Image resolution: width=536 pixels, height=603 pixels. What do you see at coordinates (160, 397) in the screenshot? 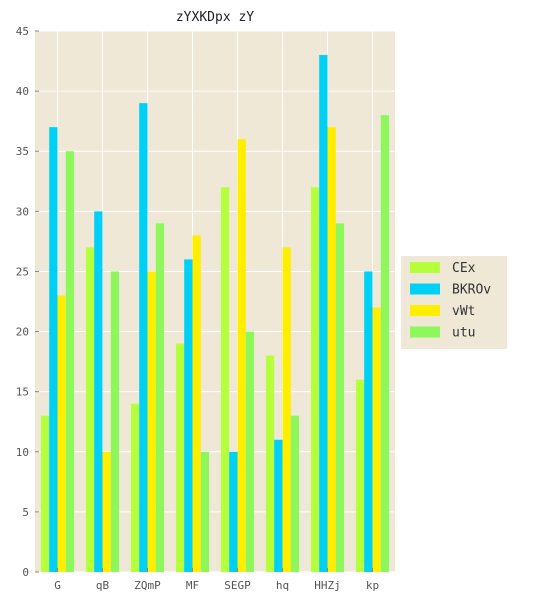
I see `bar-utu-ZQmP` at bounding box center [160, 397].